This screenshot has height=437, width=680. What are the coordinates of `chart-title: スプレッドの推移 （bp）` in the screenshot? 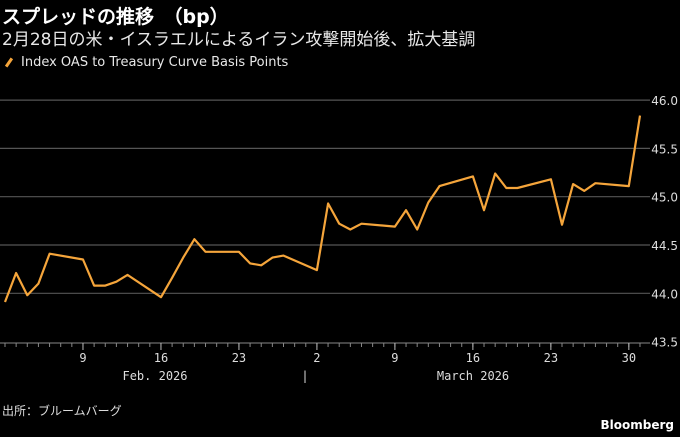 It's located at (115, 17).